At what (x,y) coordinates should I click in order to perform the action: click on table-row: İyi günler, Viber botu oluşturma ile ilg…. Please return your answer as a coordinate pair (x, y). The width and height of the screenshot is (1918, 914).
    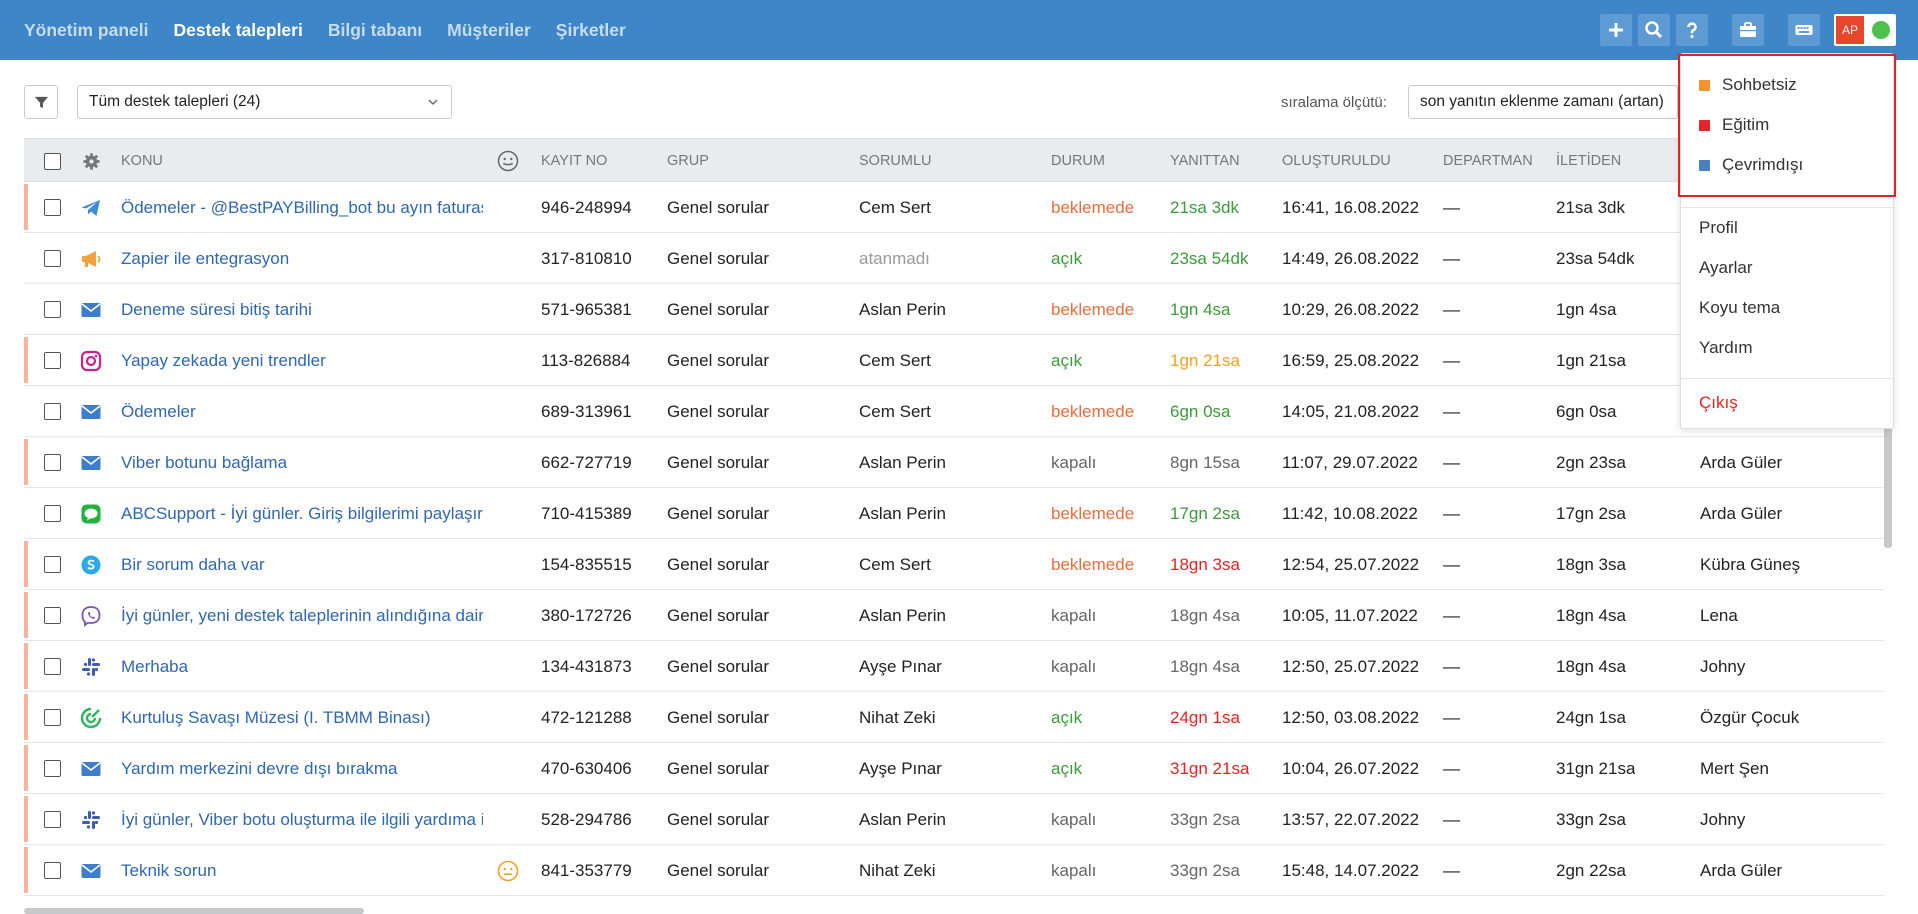
    Looking at the image, I should click on (954, 819).